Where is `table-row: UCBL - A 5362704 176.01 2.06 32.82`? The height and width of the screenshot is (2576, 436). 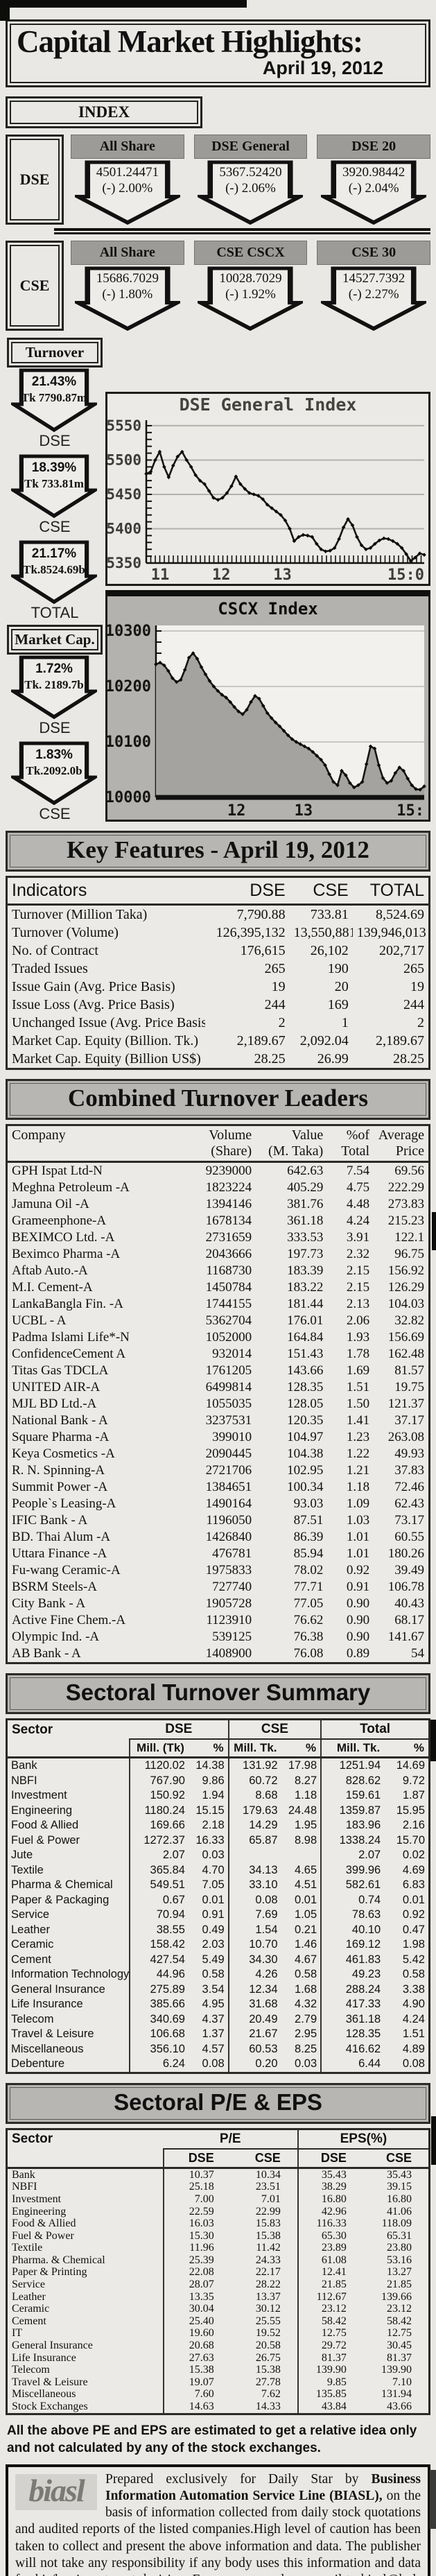 table-row: UCBL - A 5362704 176.01 2.06 32.82 is located at coordinates (218, 1321).